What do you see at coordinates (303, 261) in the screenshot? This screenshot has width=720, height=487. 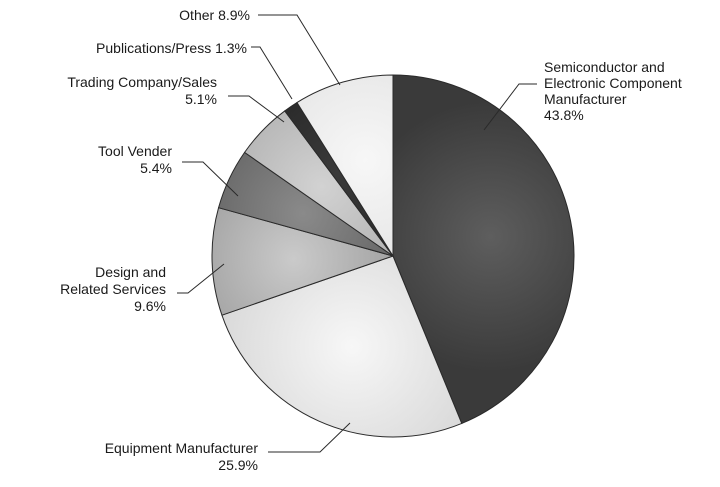 I see `pie-slice-design-and-related-services` at bounding box center [303, 261].